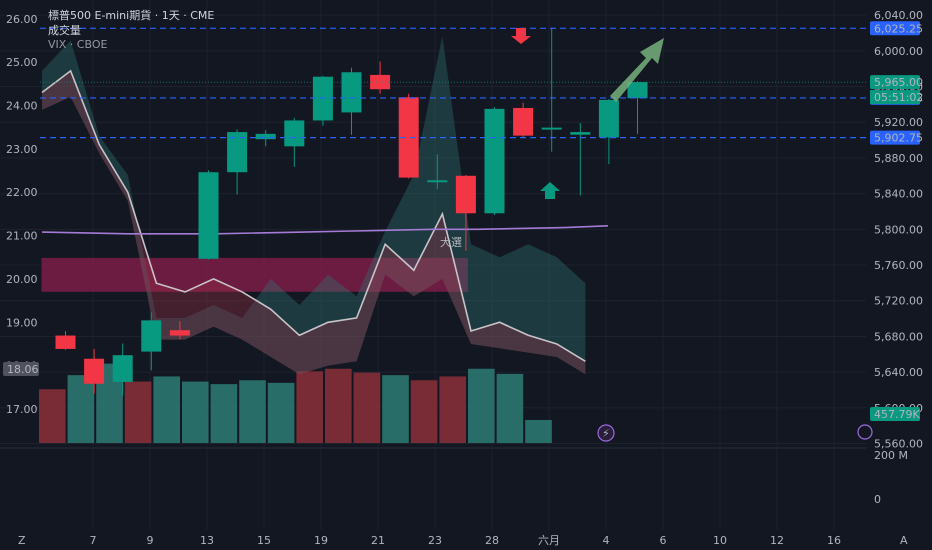 The width and height of the screenshot is (932, 550). I want to click on volume-current-tag: 457.79K, so click(897, 414).